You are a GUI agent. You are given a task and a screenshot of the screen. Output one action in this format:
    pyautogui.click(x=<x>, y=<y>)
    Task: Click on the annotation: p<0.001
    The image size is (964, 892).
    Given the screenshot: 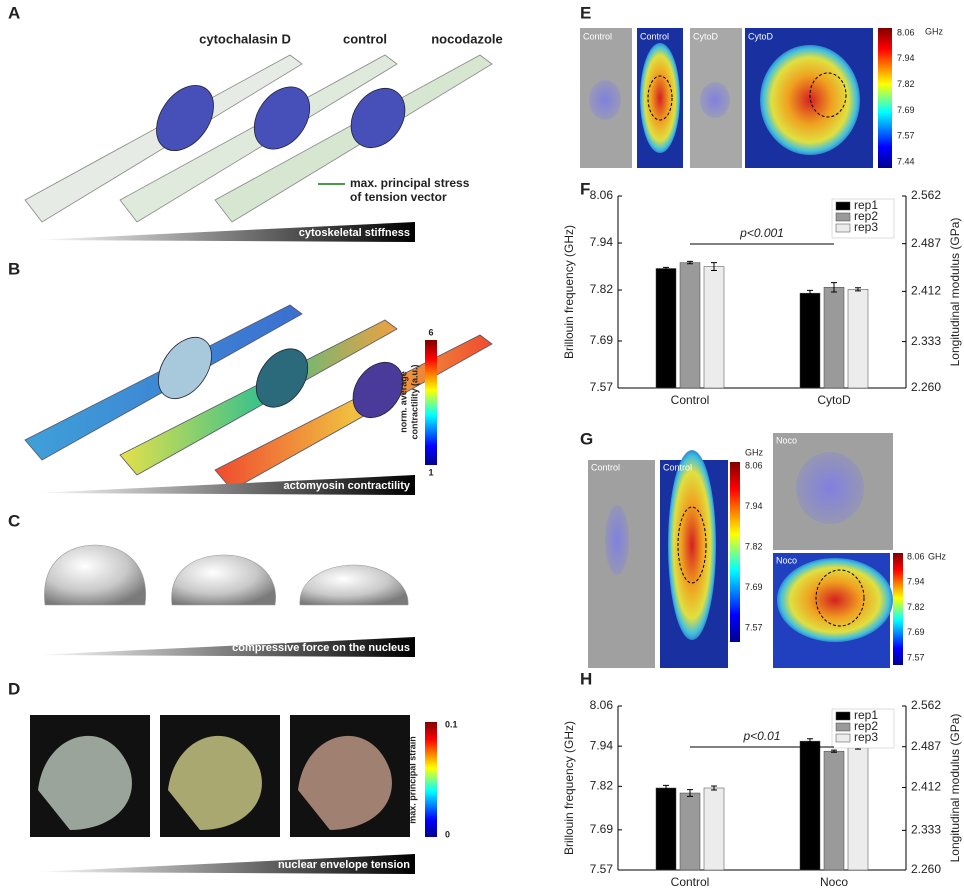 What is the action you would take?
    pyautogui.click(x=761, y=233)
    